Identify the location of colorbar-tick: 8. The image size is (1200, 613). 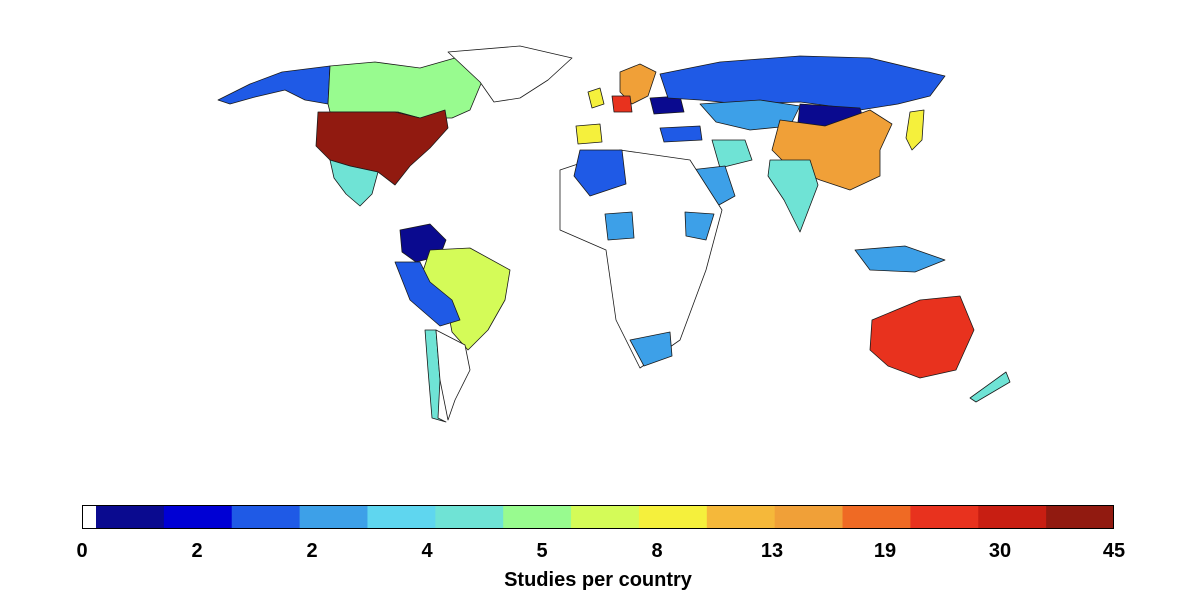
(657, 551).